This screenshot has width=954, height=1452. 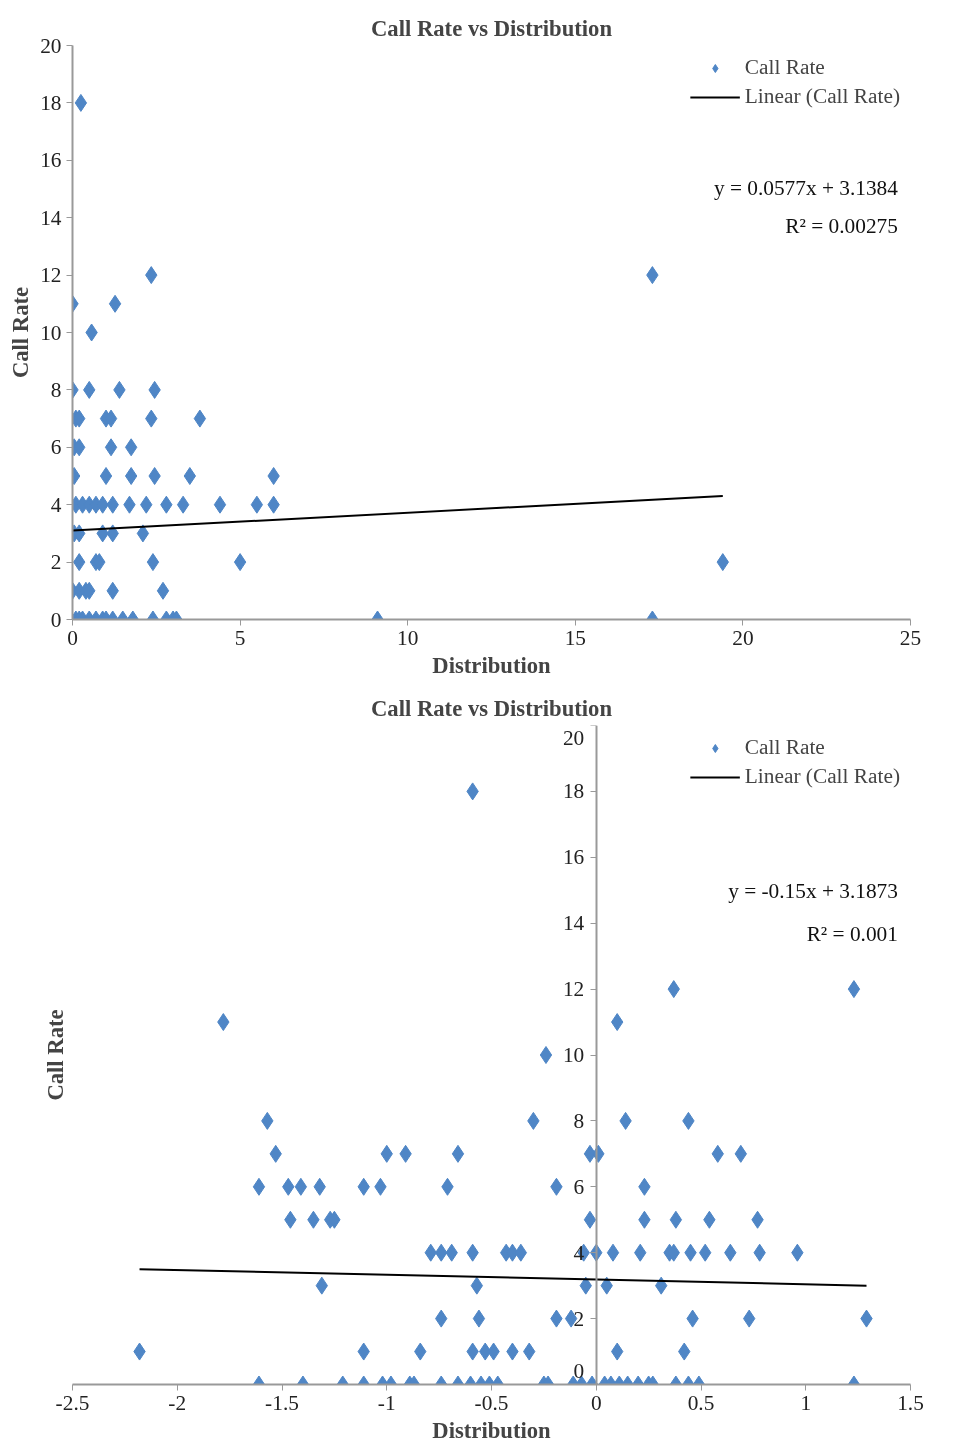 What do you see at coordinates (56, 504) in the screenshot?
I see `y-tick-label: 4` at bounding box center [56, 504].